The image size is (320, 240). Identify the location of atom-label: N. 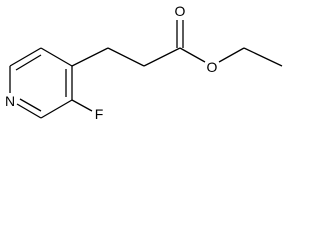
(10, 101).